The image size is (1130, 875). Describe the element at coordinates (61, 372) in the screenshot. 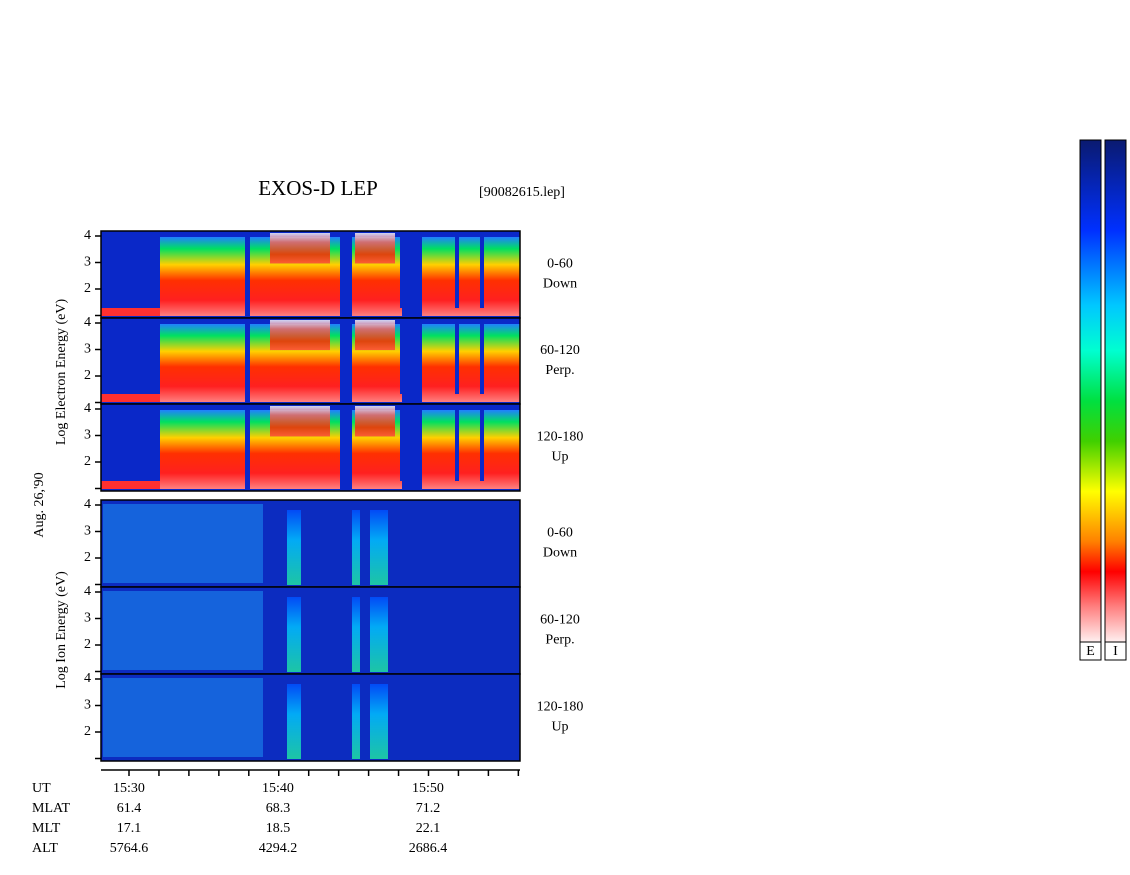

I see `axis-label: Log Electron Energy (eV)` at that location.